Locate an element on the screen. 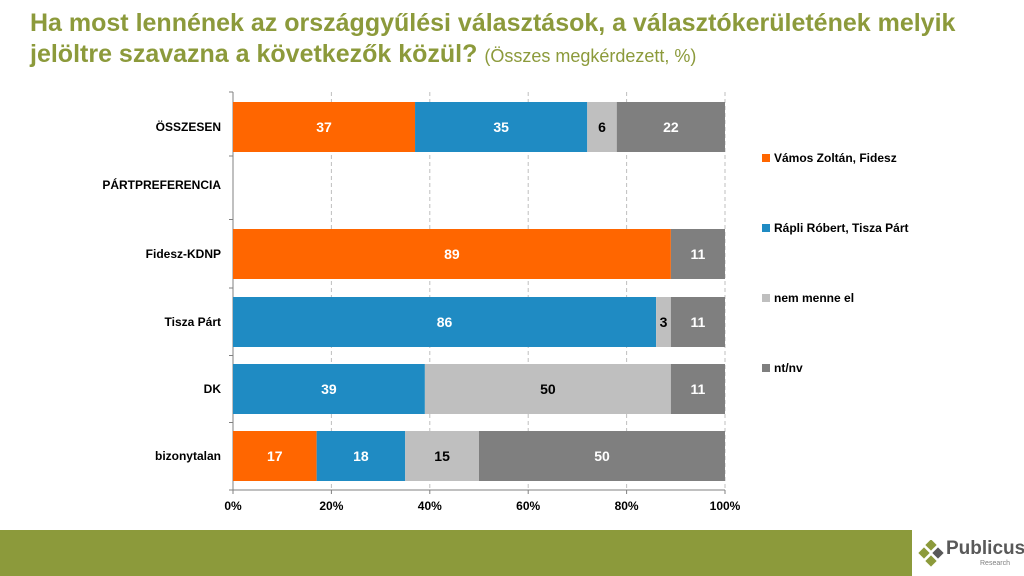 This screenshot has width=1024, height=576. data-label: 3 is located at coordinates (664, 322).